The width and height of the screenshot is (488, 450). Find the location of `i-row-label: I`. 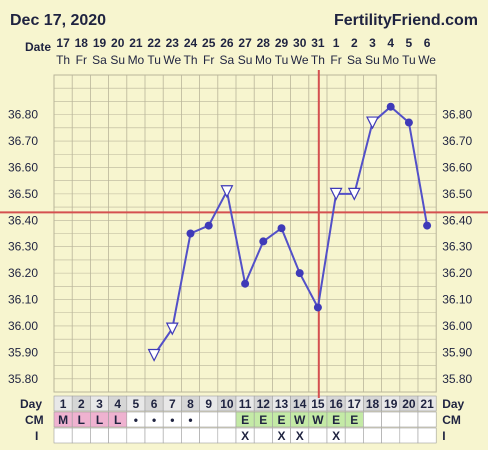

i-row-label: I is located at coordinates (36, 436).